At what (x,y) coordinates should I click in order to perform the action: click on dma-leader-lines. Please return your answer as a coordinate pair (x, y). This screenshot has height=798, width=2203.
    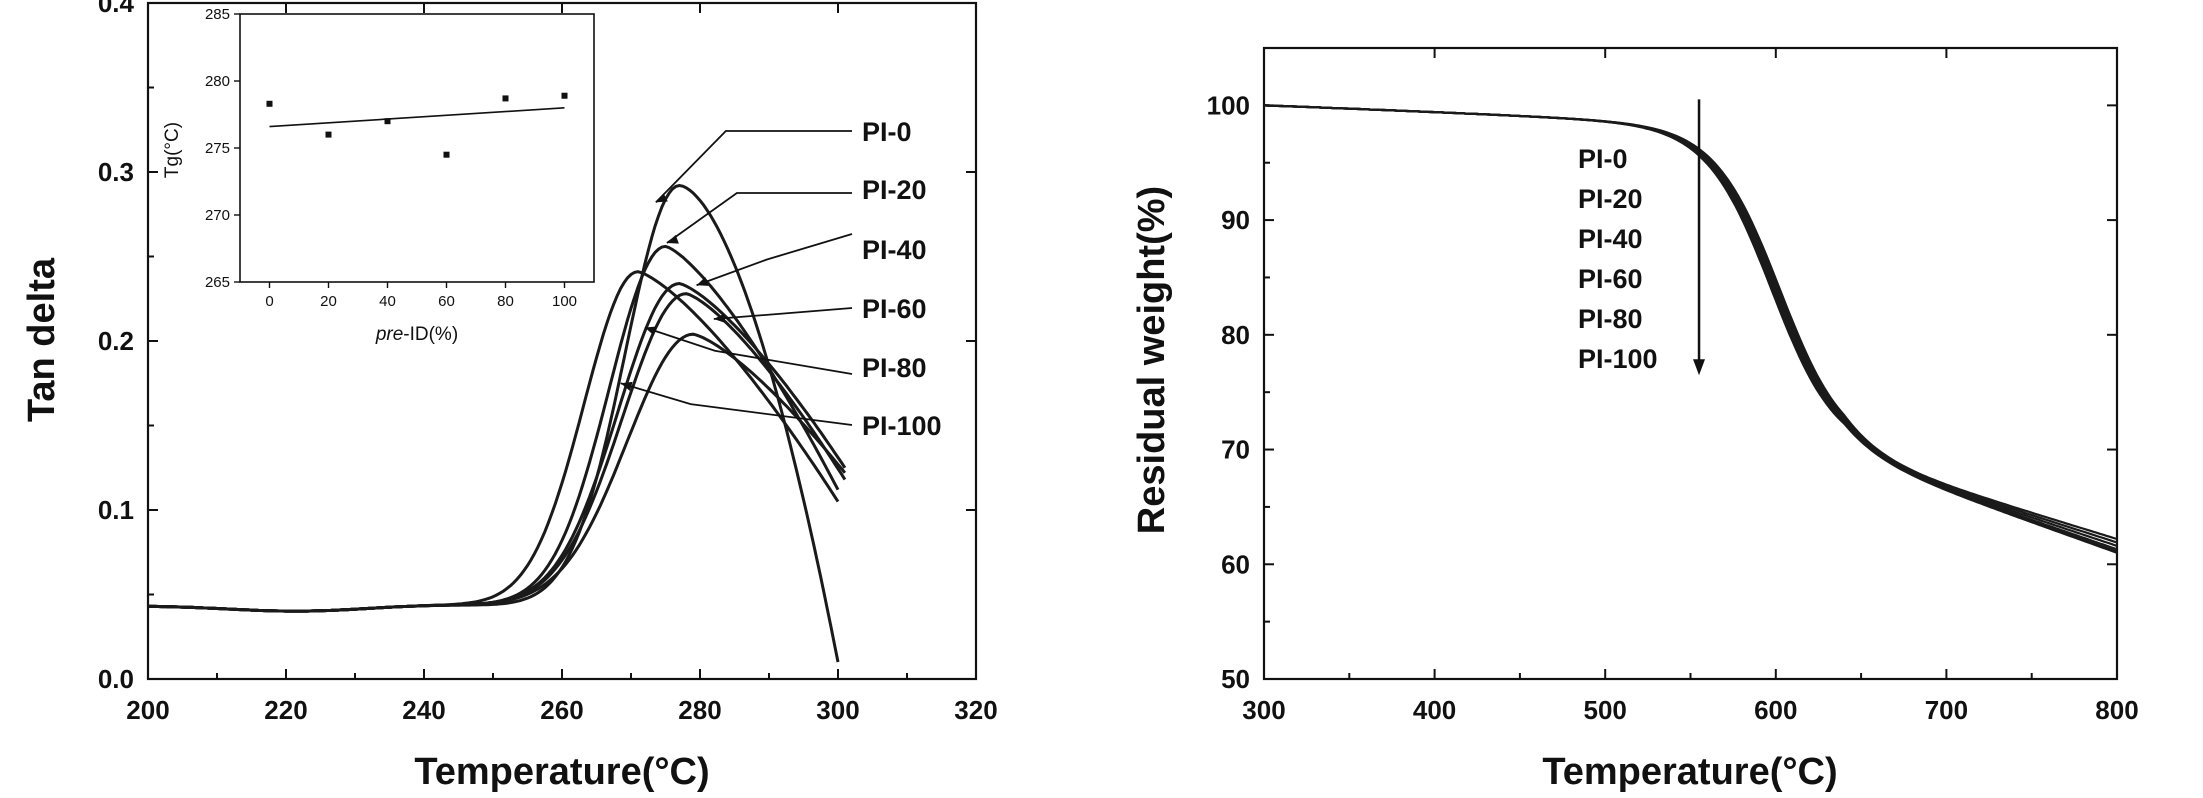
    Looking at the image, I should click on (736, 278).